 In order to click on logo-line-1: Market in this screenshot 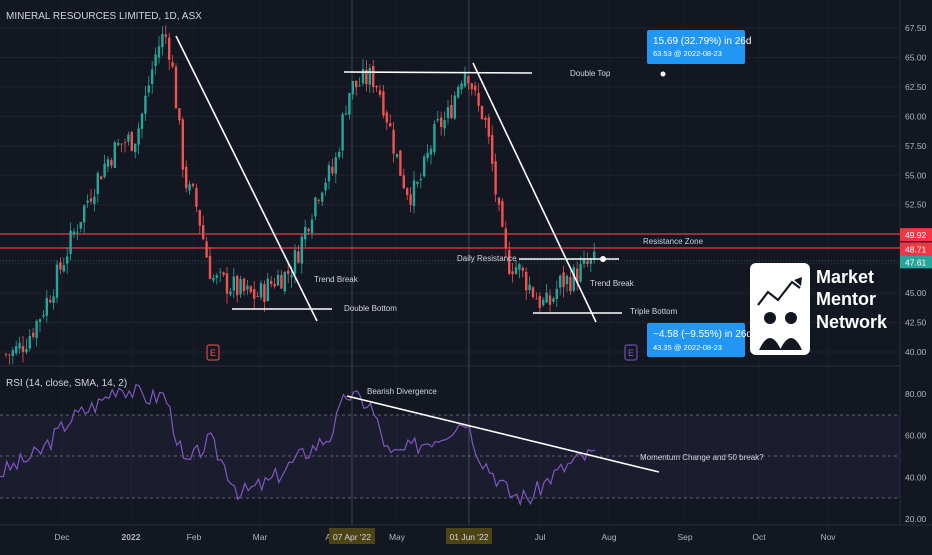, I will do `click(845, 277)`.